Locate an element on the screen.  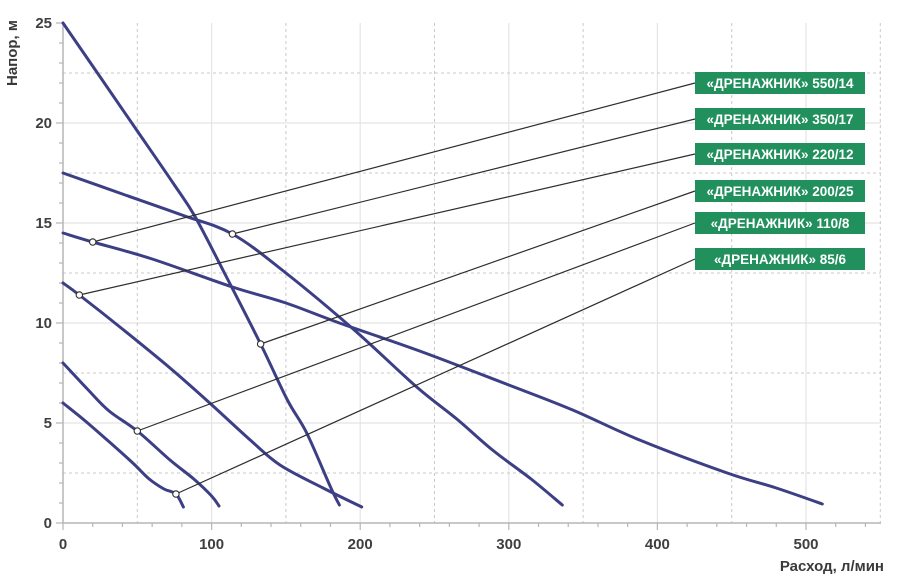
series-label-text-550-14: «ДРЕНАЖНИК» 550/14 is located at coordinates (780, 83).